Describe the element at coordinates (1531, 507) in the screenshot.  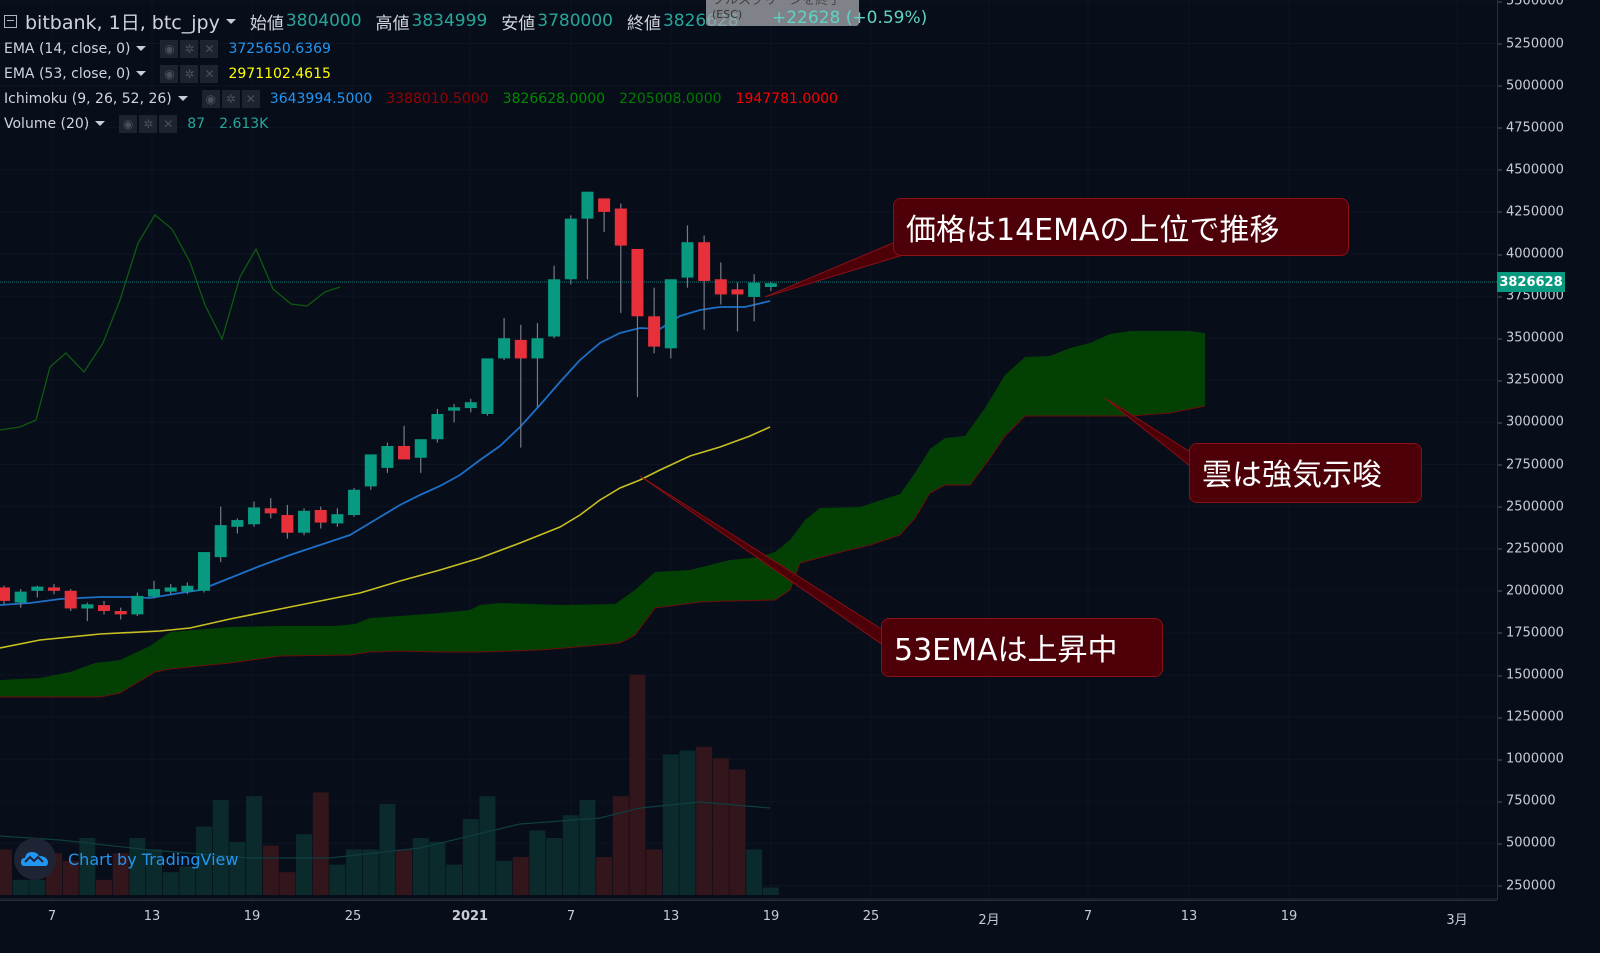
I see `price-tick: 2500000` at that location.